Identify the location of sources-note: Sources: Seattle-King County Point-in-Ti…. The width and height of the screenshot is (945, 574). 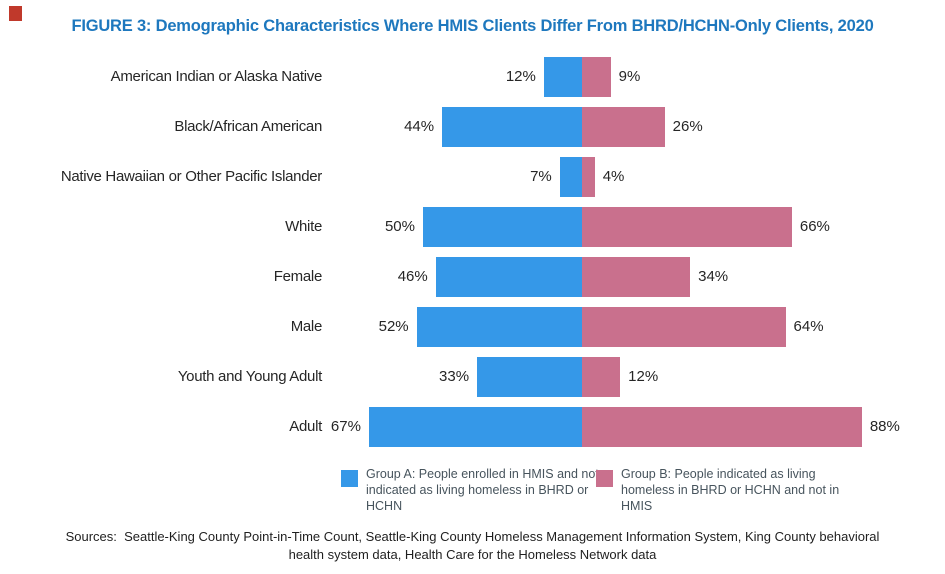
(474, 545).